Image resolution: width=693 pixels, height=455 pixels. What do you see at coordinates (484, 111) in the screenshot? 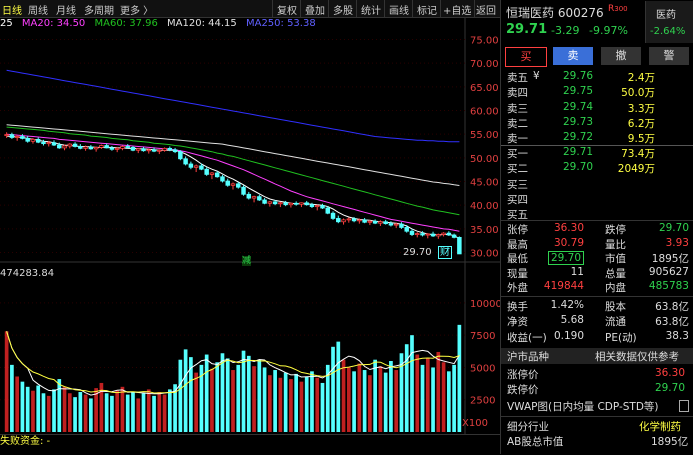
I see `price-tick-label: 60.00` at bounding box center [484, 111].